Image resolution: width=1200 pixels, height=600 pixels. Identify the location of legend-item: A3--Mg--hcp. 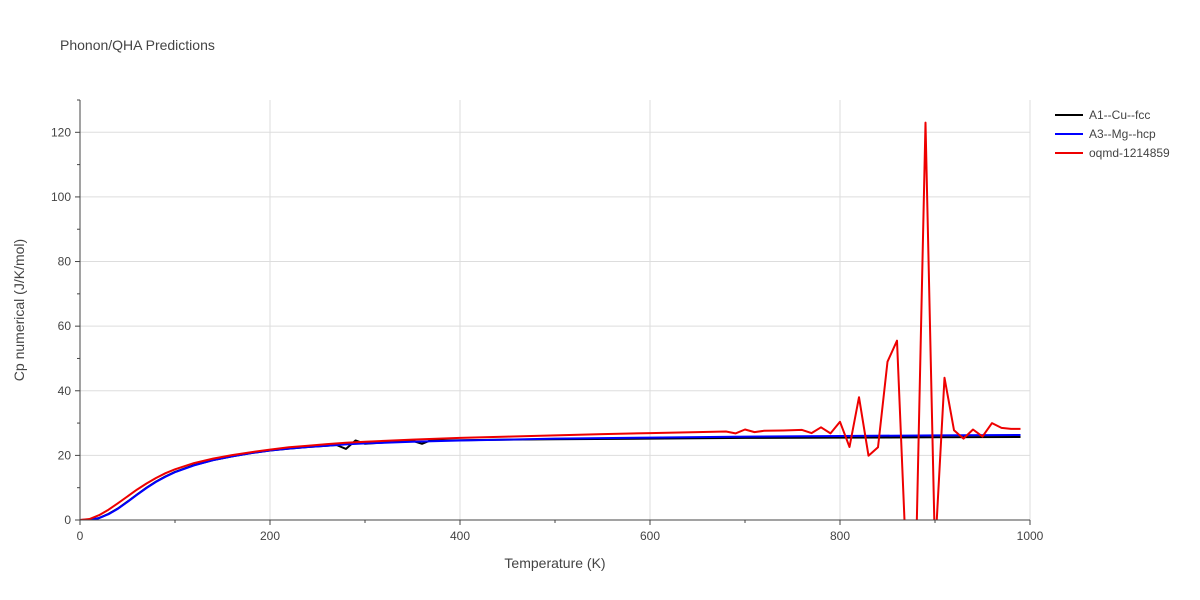
(1105, 134).